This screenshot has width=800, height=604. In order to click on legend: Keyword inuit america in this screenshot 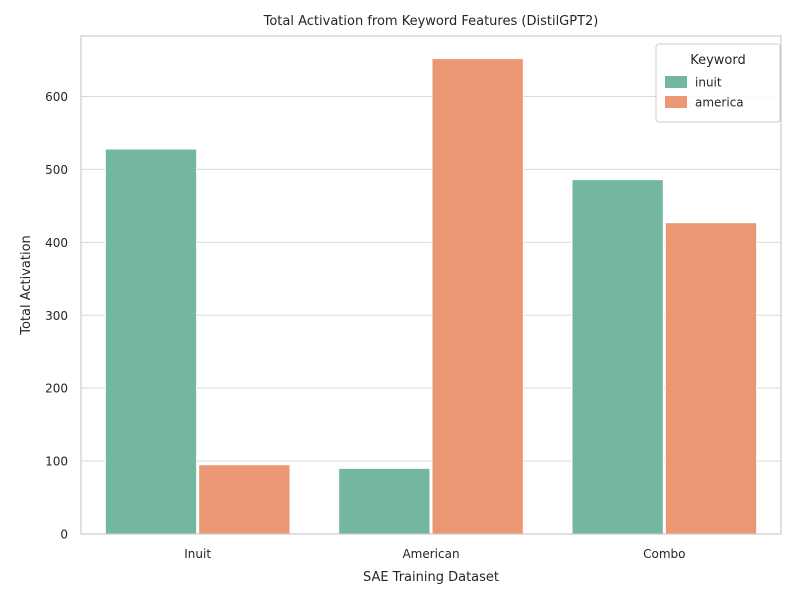, I will do `click(718, 83)`.